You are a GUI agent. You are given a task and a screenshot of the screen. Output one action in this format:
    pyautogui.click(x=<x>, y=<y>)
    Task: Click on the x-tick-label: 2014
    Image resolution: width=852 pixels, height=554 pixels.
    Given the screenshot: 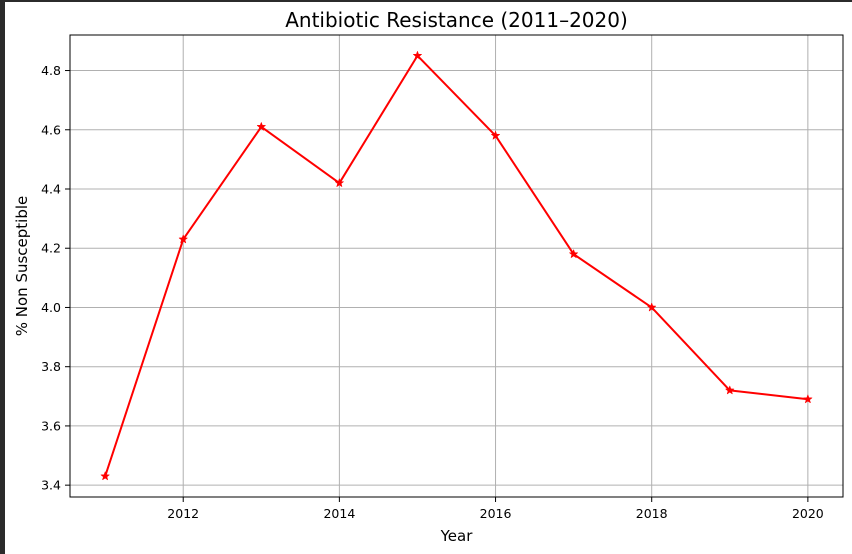 What is the action you would take?
    pyautogui.click(x=339, y=513)
    